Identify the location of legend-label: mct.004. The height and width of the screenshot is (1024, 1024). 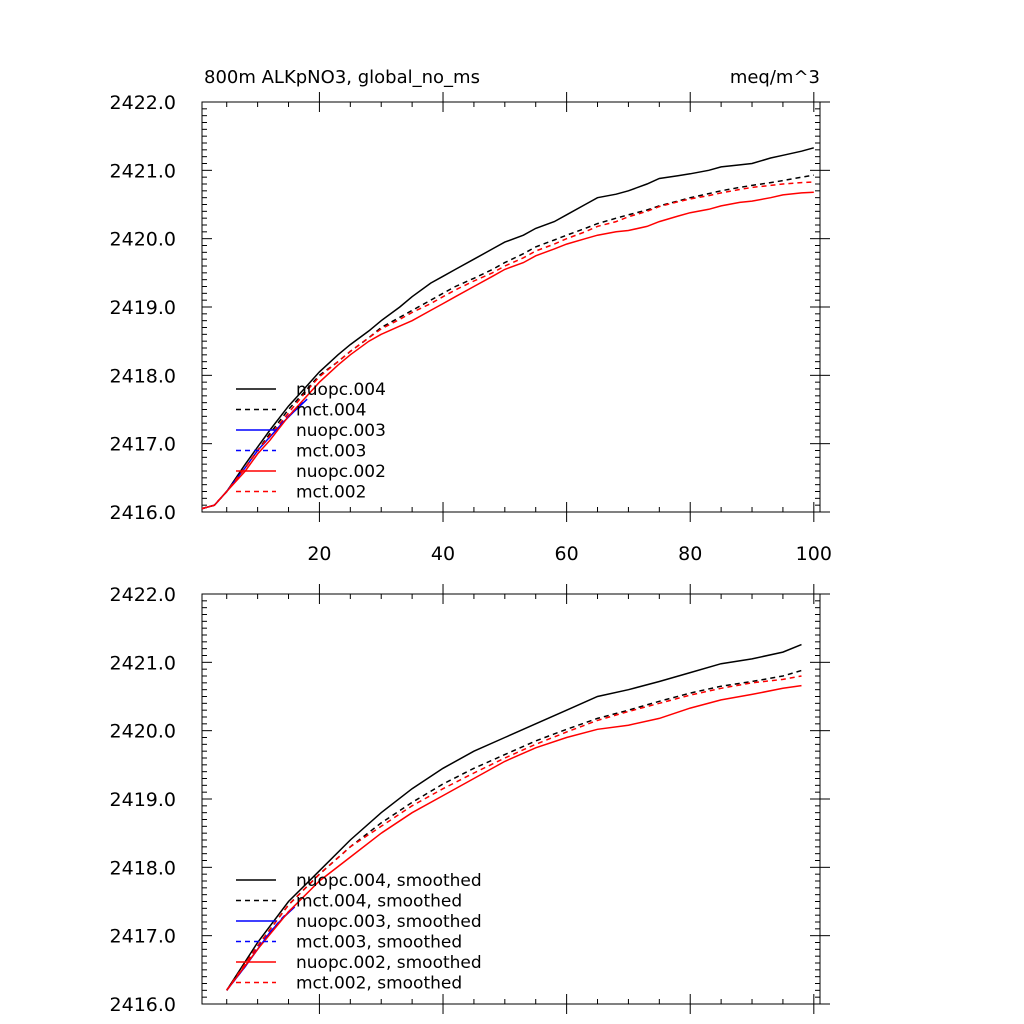
(331, 411).